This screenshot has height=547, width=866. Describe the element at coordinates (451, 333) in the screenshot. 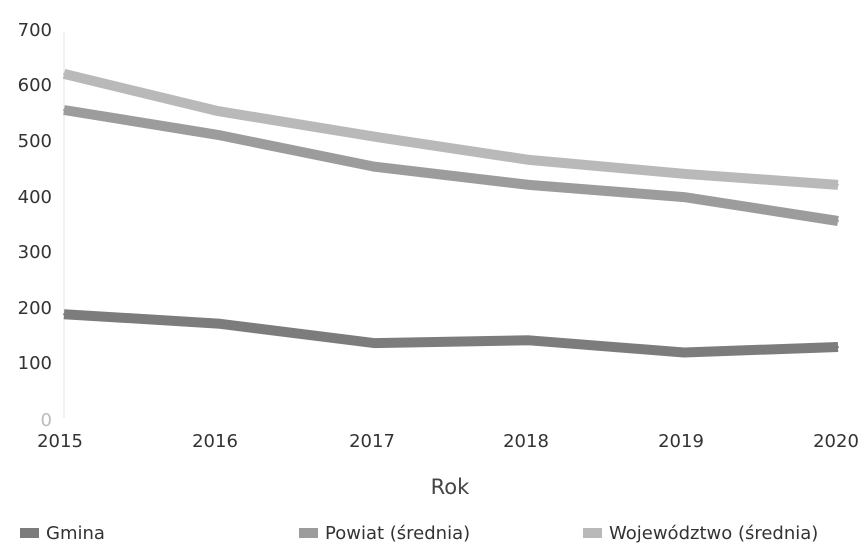

I see `series-line-gmina` at that location.